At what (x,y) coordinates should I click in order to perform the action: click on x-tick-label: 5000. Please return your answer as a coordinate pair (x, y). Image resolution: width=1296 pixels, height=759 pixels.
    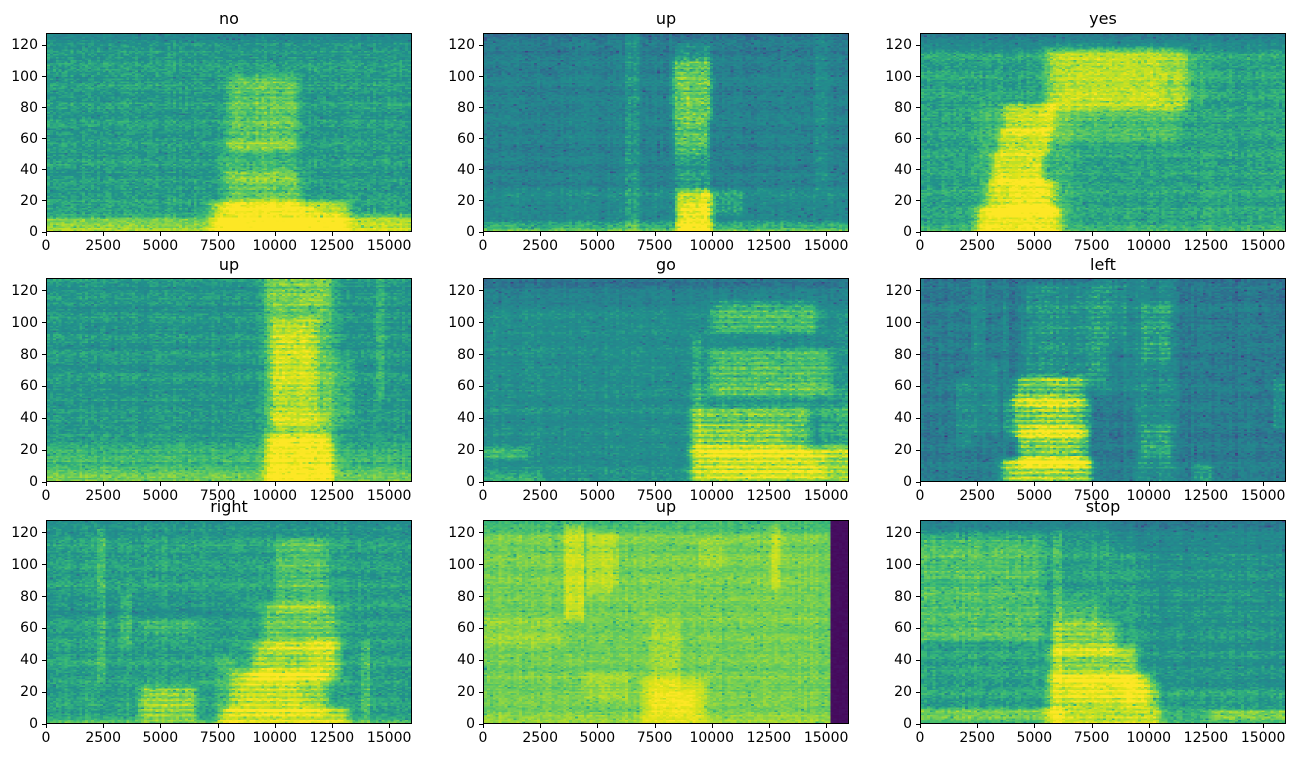
    Looking at the image, I should click on (1034, 738).